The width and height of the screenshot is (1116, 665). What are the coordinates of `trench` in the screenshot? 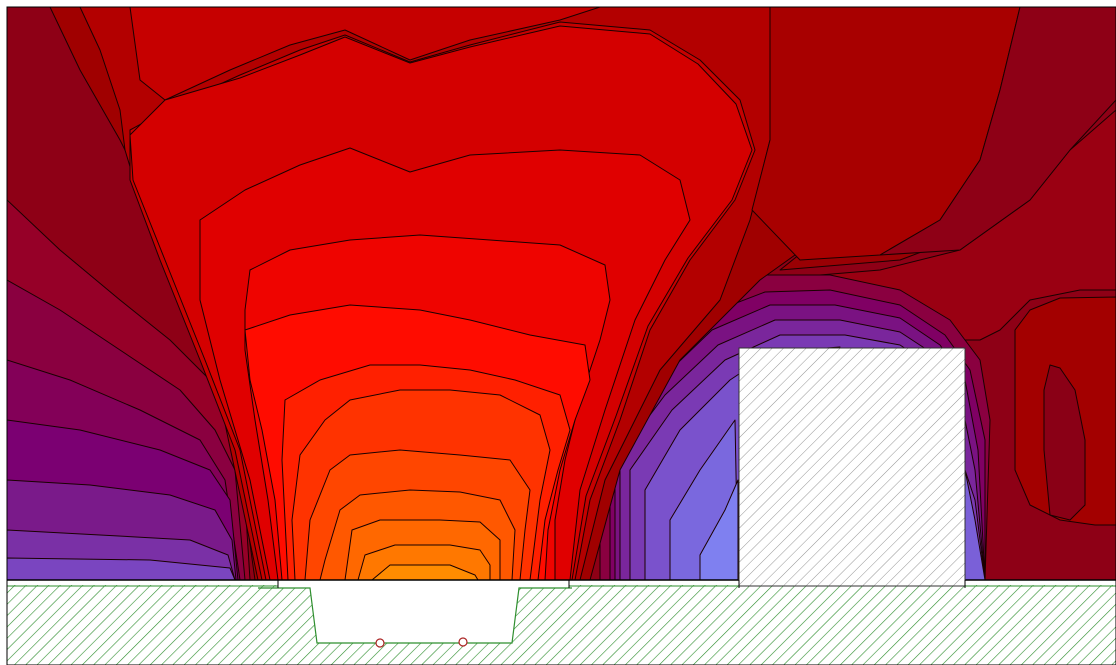 It's located at (423, 612).